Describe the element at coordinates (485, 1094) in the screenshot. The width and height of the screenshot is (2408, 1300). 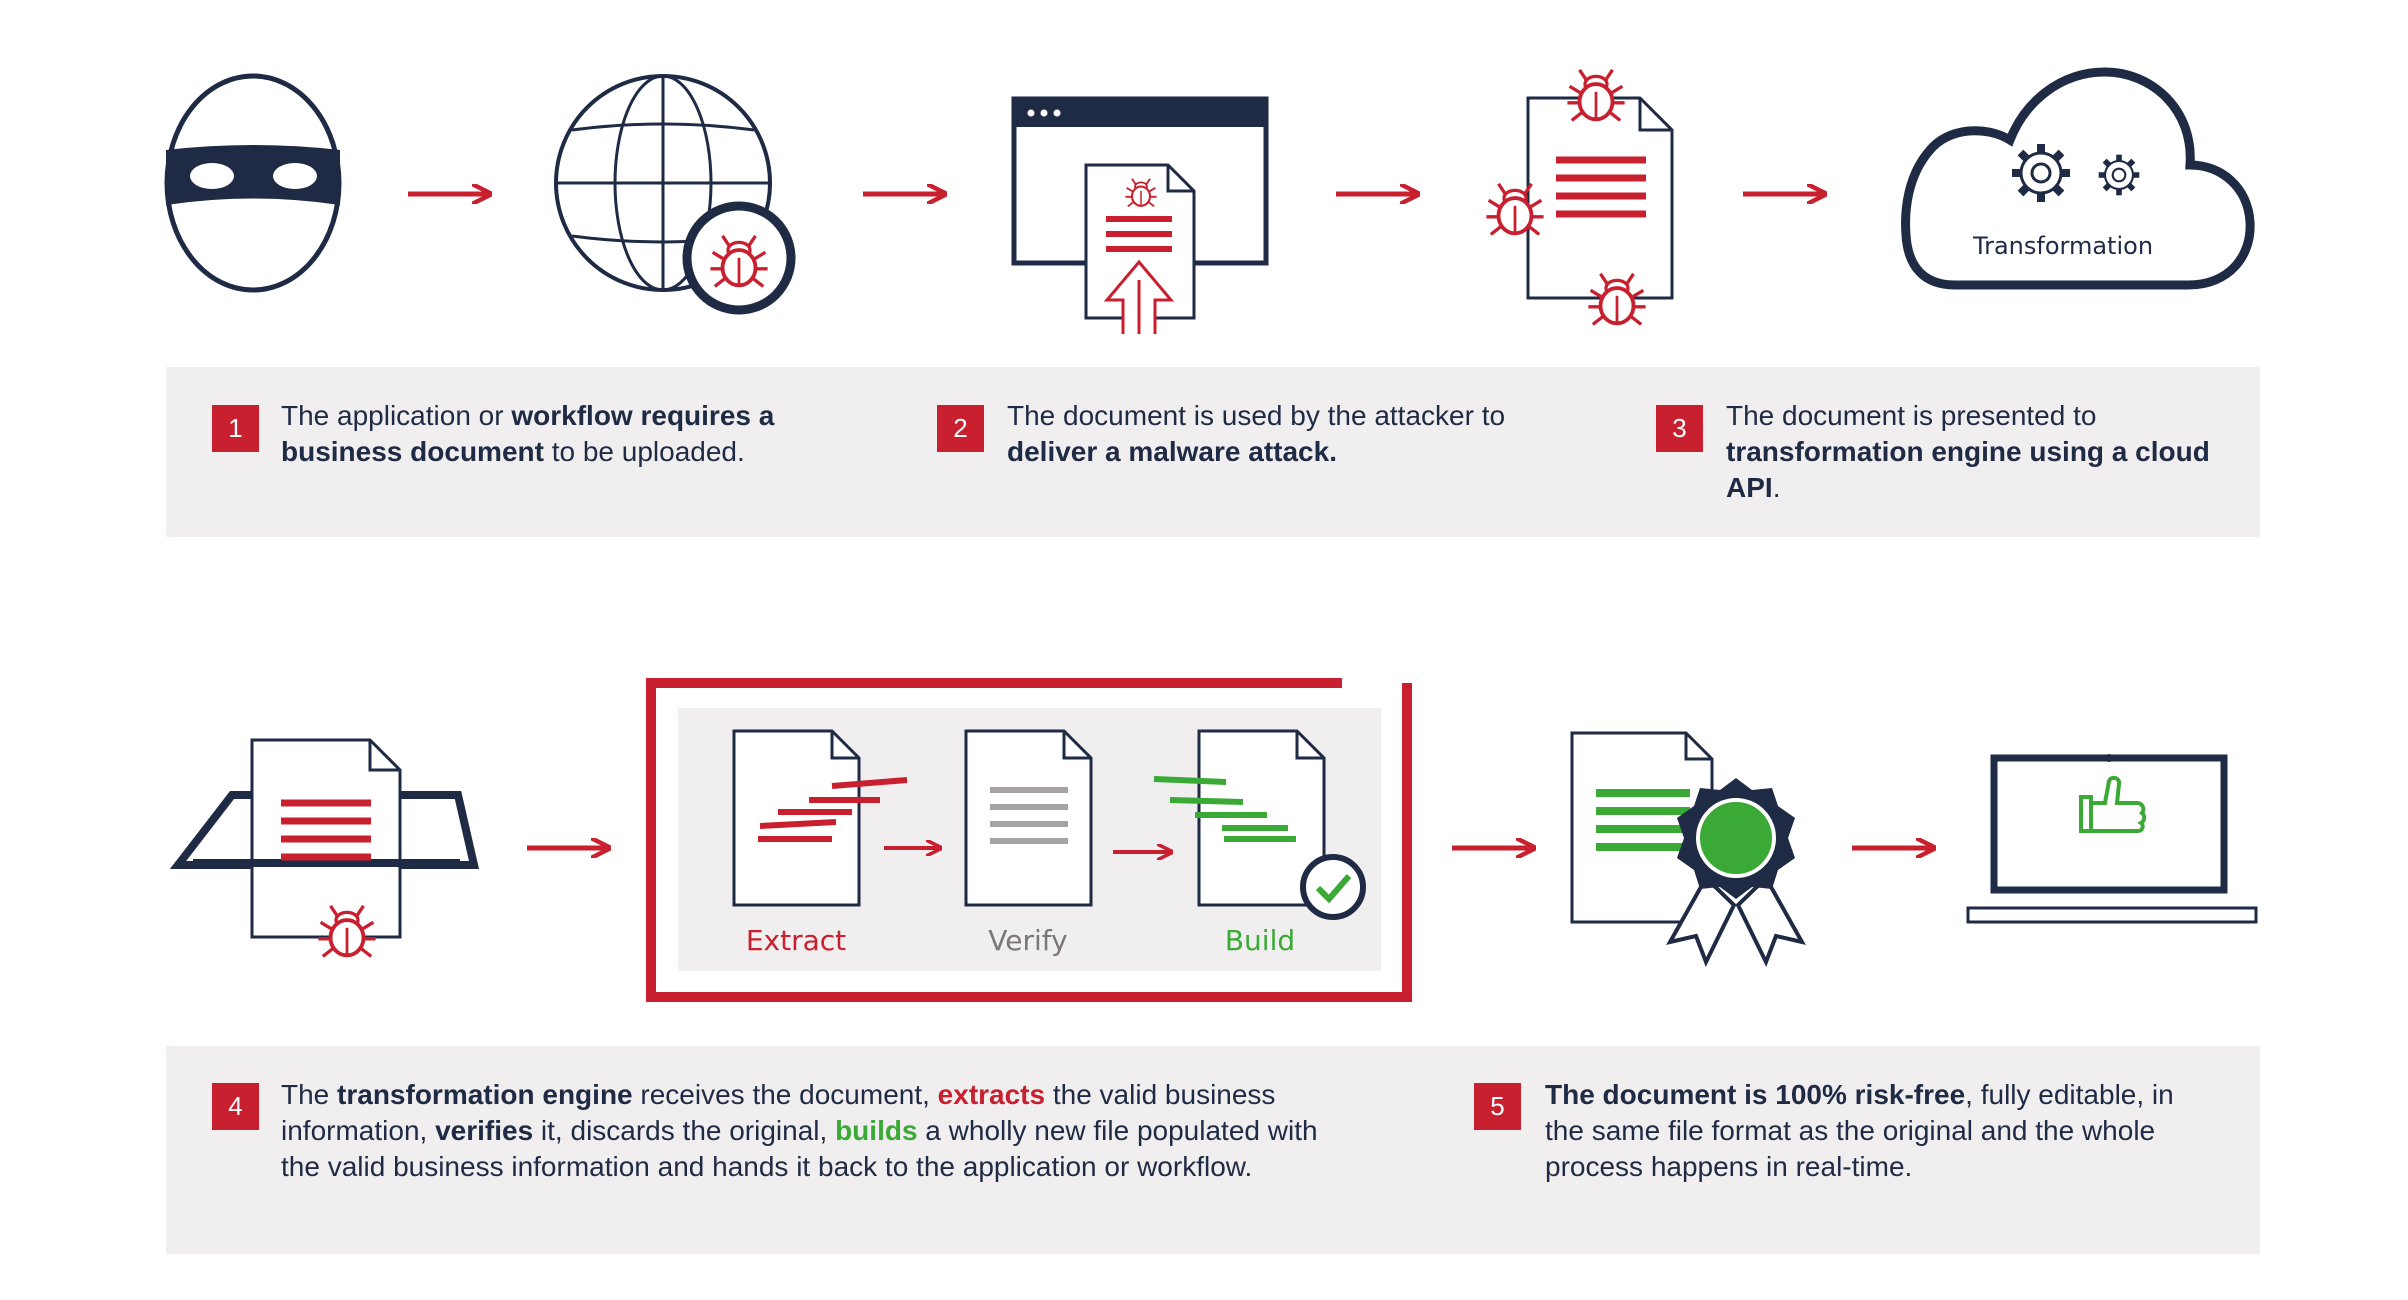
I see `step-4-fragment: transformation engine` at that location.